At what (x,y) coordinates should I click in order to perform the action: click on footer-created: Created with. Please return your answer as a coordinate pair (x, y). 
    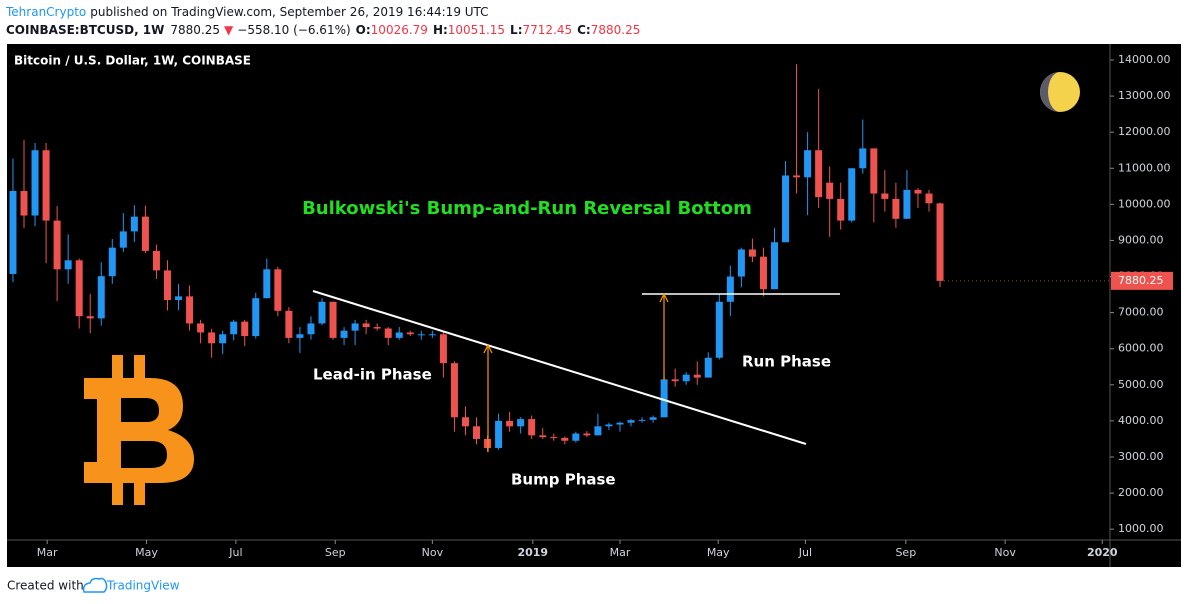
    Looking at the image, I should click on (45, 586).